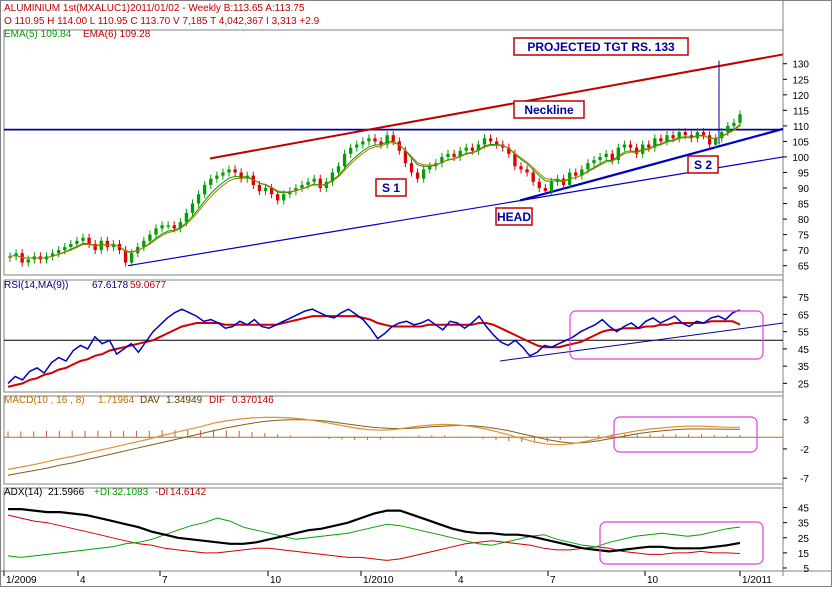  I want to click on price-y-tick-label: 80, so click(804, 220).